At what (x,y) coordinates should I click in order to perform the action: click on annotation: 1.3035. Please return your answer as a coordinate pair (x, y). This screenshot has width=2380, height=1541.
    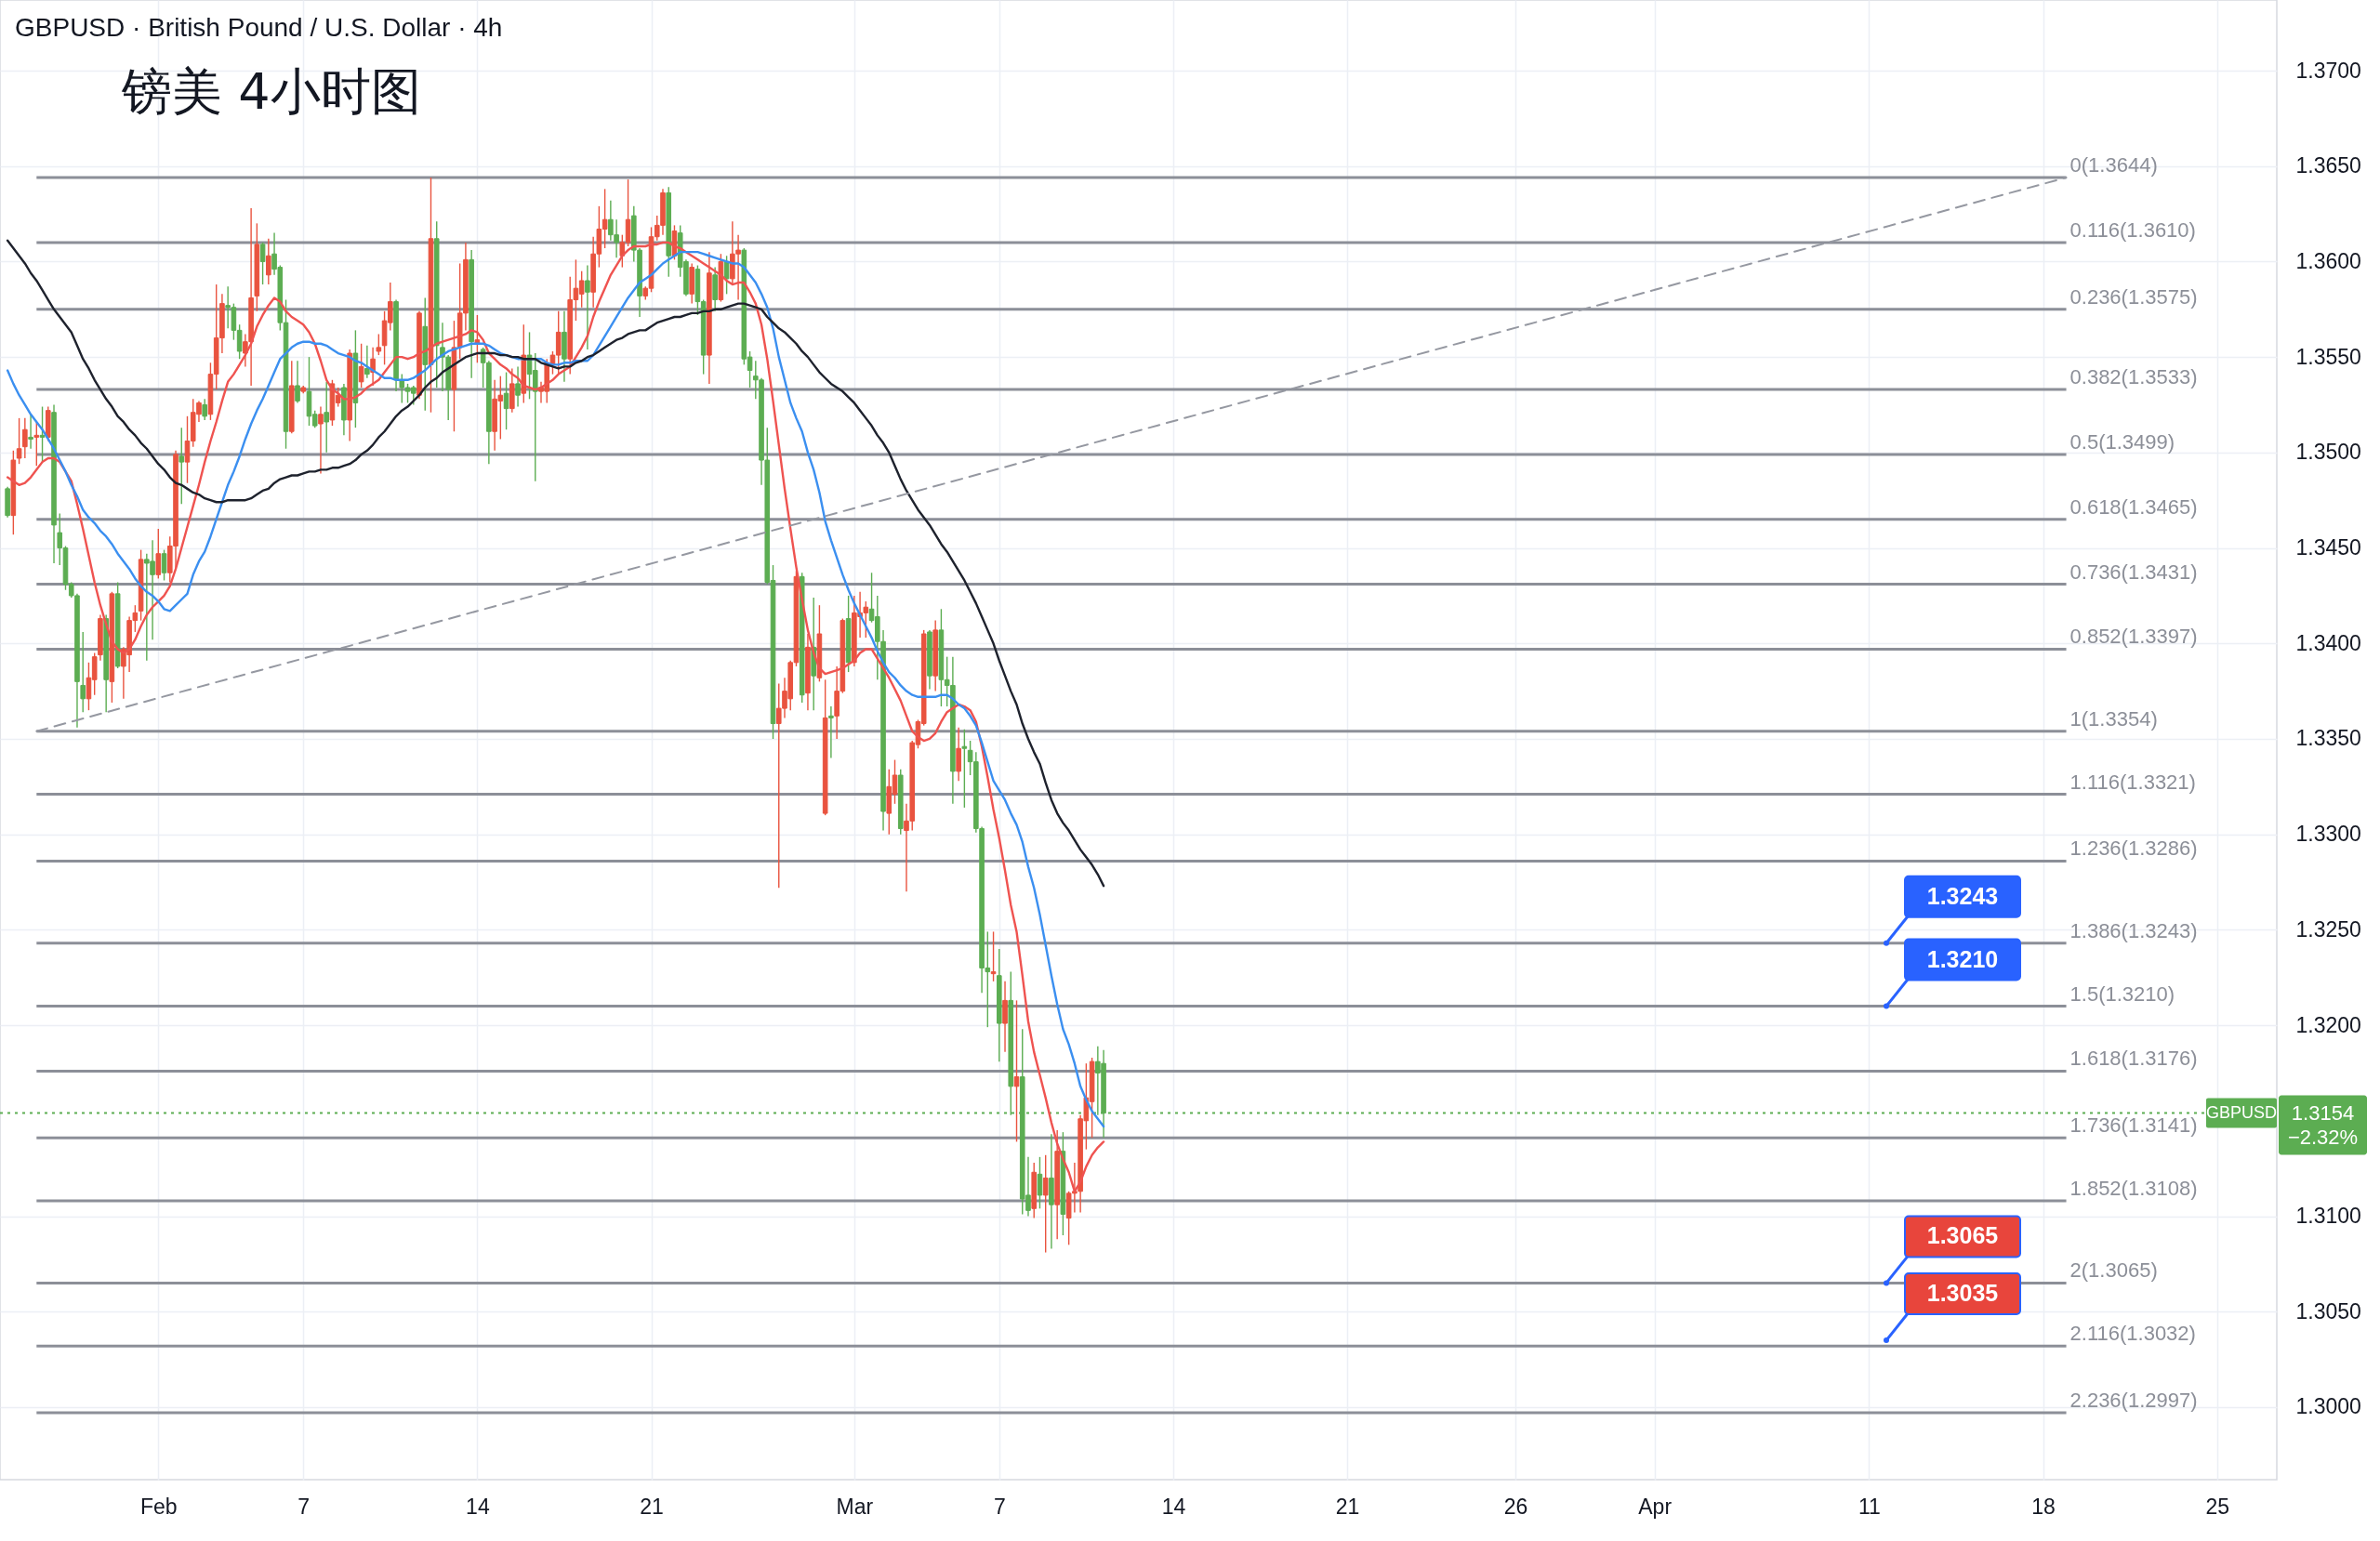
    Looking at the image, I should click on (1962, 1293).